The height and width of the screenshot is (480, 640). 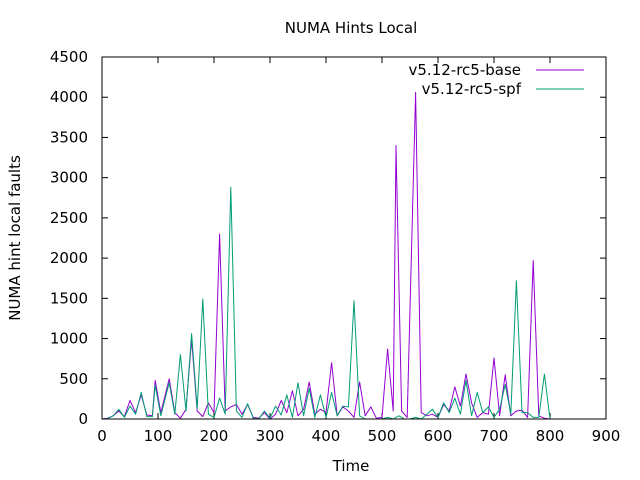 What do you see at coordinates (438, 436) in the screenshot?
I see `x-tick-label: 600` at bounding box center [438, 436].